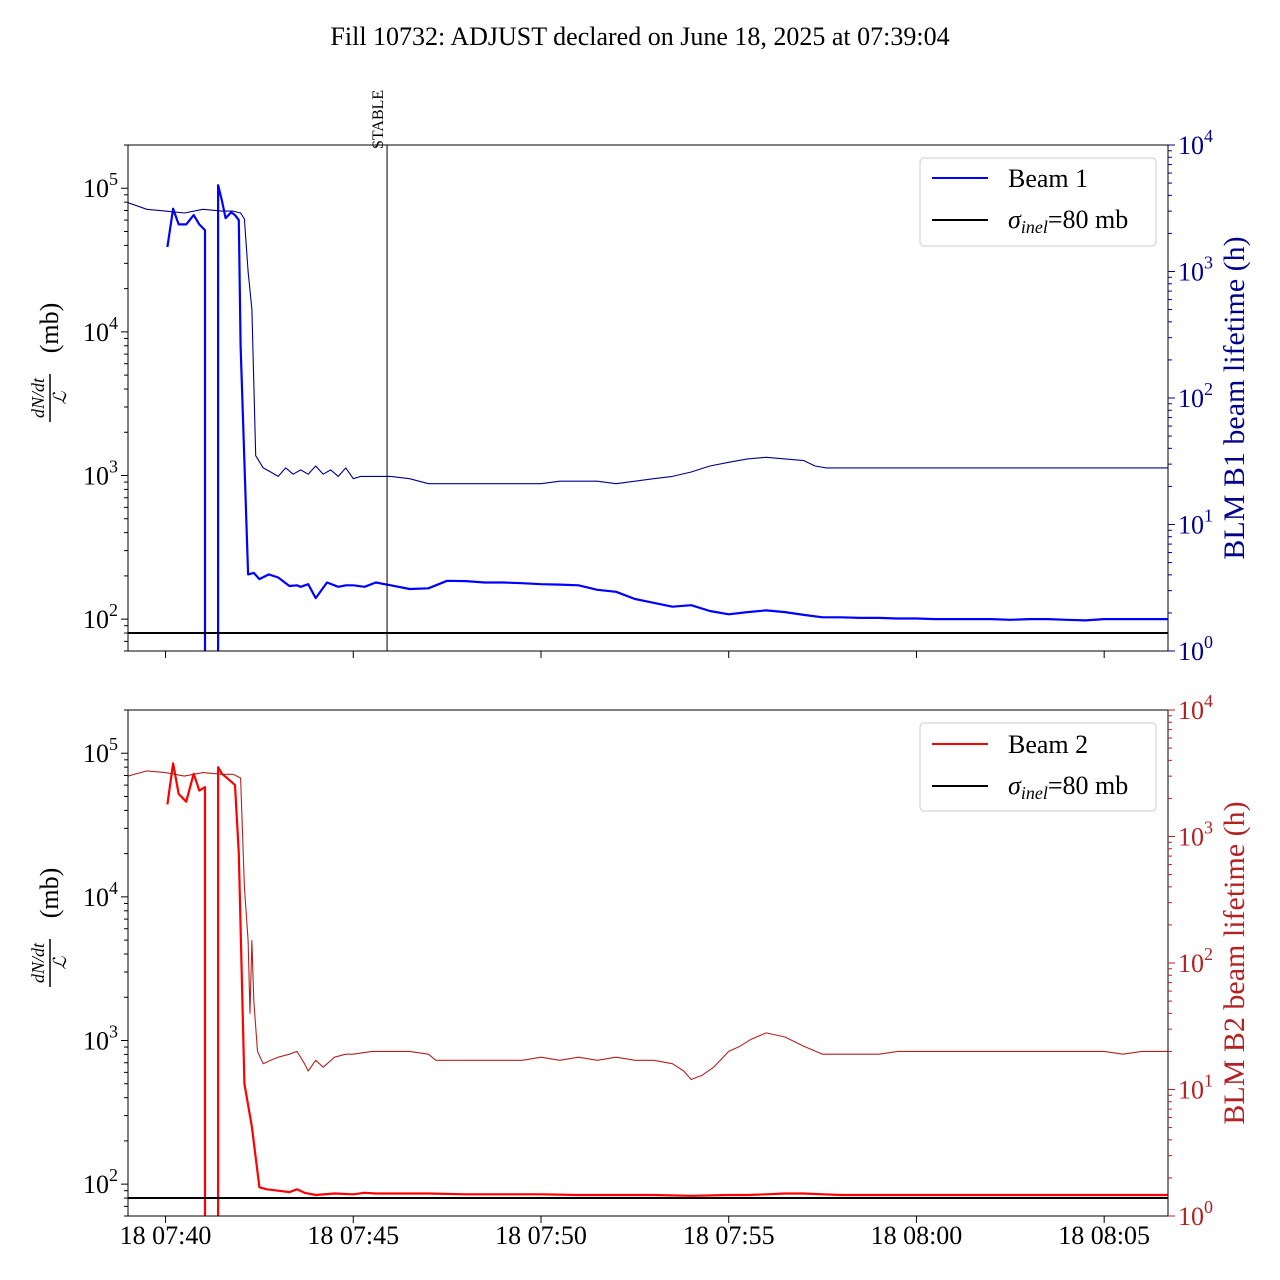 The height and width of the screenshot is (1280, 1280). I want to click on bottom-legend: Beam 2 σinel=80 mb, so click(1038, 767).